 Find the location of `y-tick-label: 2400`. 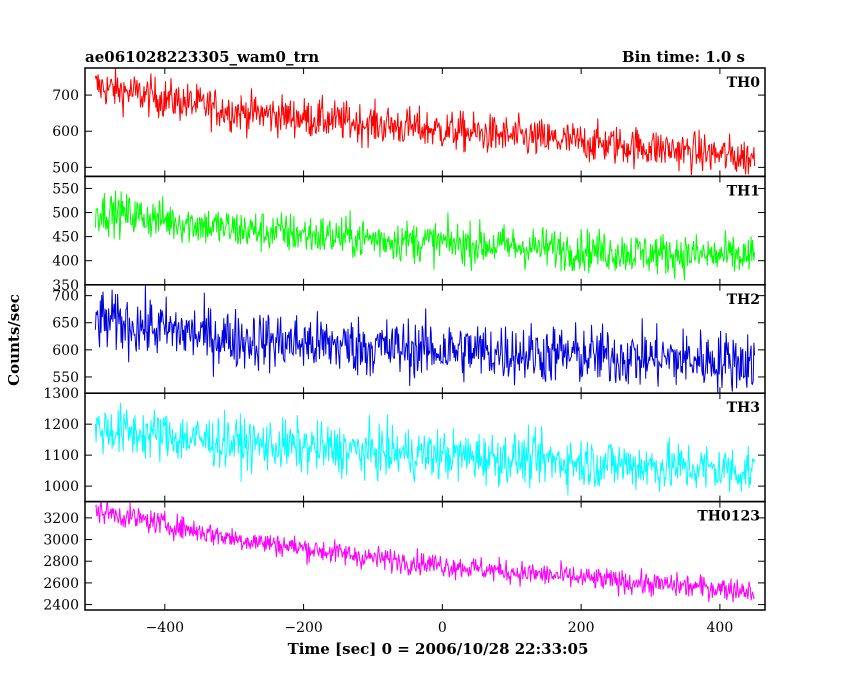

y-tick-label: 2400 is located at coordinates (61, 606).